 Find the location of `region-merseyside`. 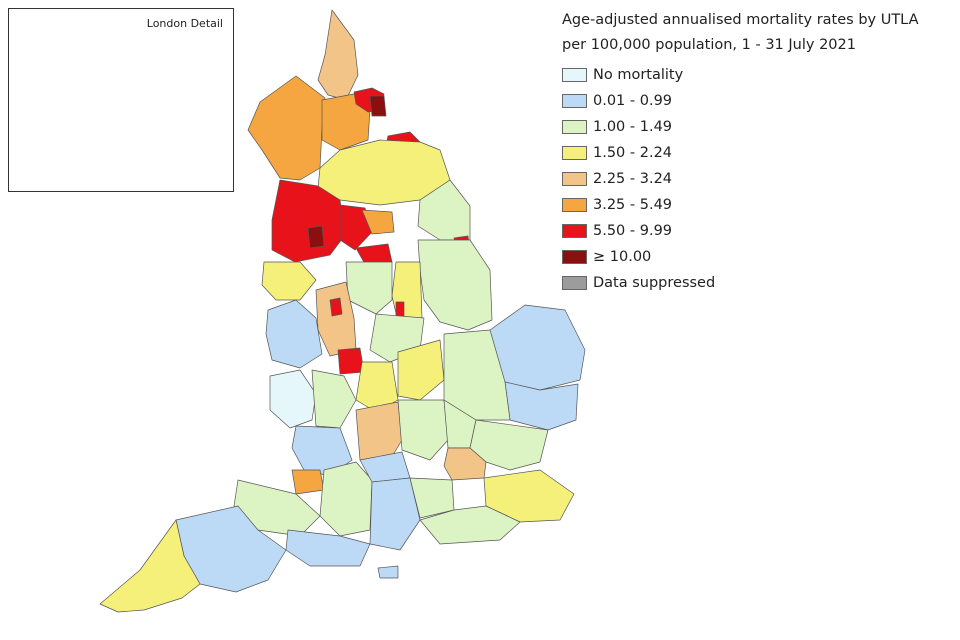

region-merseyside is located at coordinates (289, 281).